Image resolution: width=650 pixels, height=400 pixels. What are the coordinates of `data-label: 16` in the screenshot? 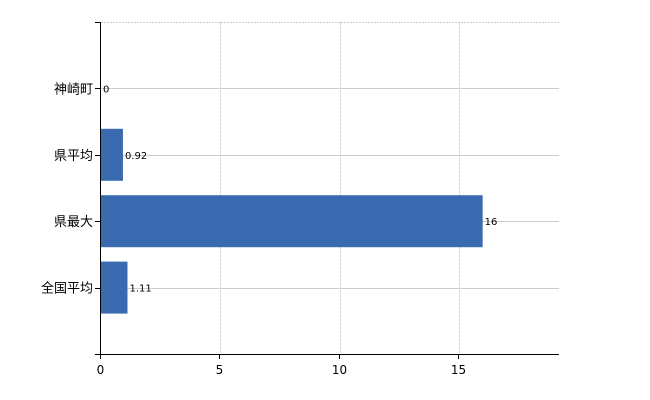 It's located at (491, 222).